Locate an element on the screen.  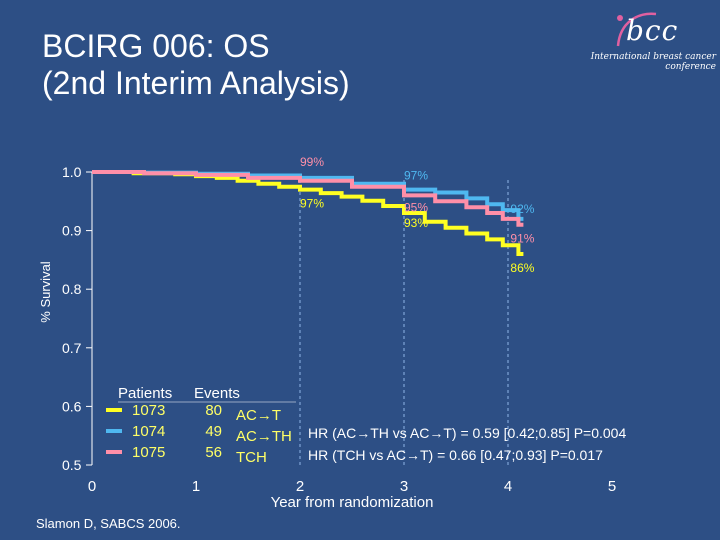
annotation-label: 86% is located at coordinates (522, 268).